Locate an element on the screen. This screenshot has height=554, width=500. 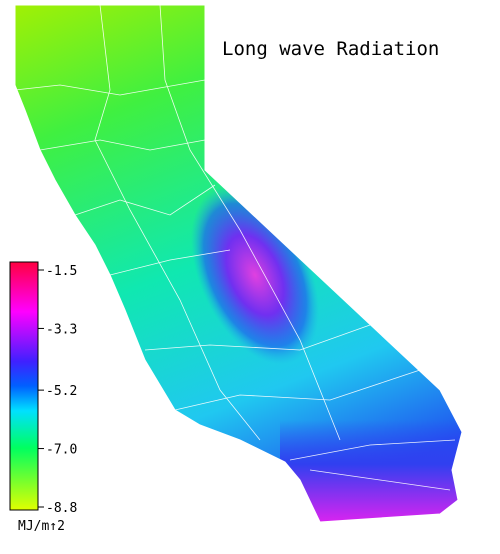
colorbar-tick-label: -8.8 is located at coordinates (61, 508).